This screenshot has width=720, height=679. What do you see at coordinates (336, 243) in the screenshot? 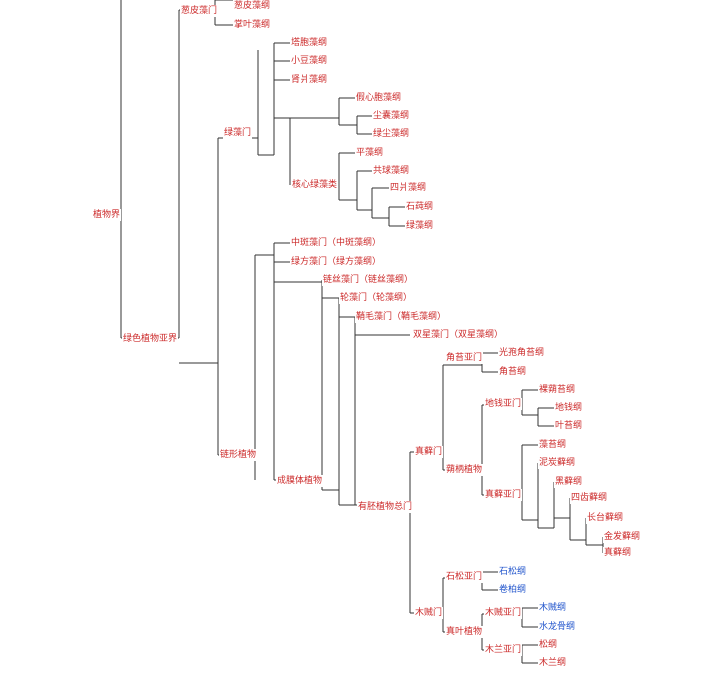
I see `node-mesostigma: 中斑藻门（中斑藻纲）` at bounding box center [336, 243].